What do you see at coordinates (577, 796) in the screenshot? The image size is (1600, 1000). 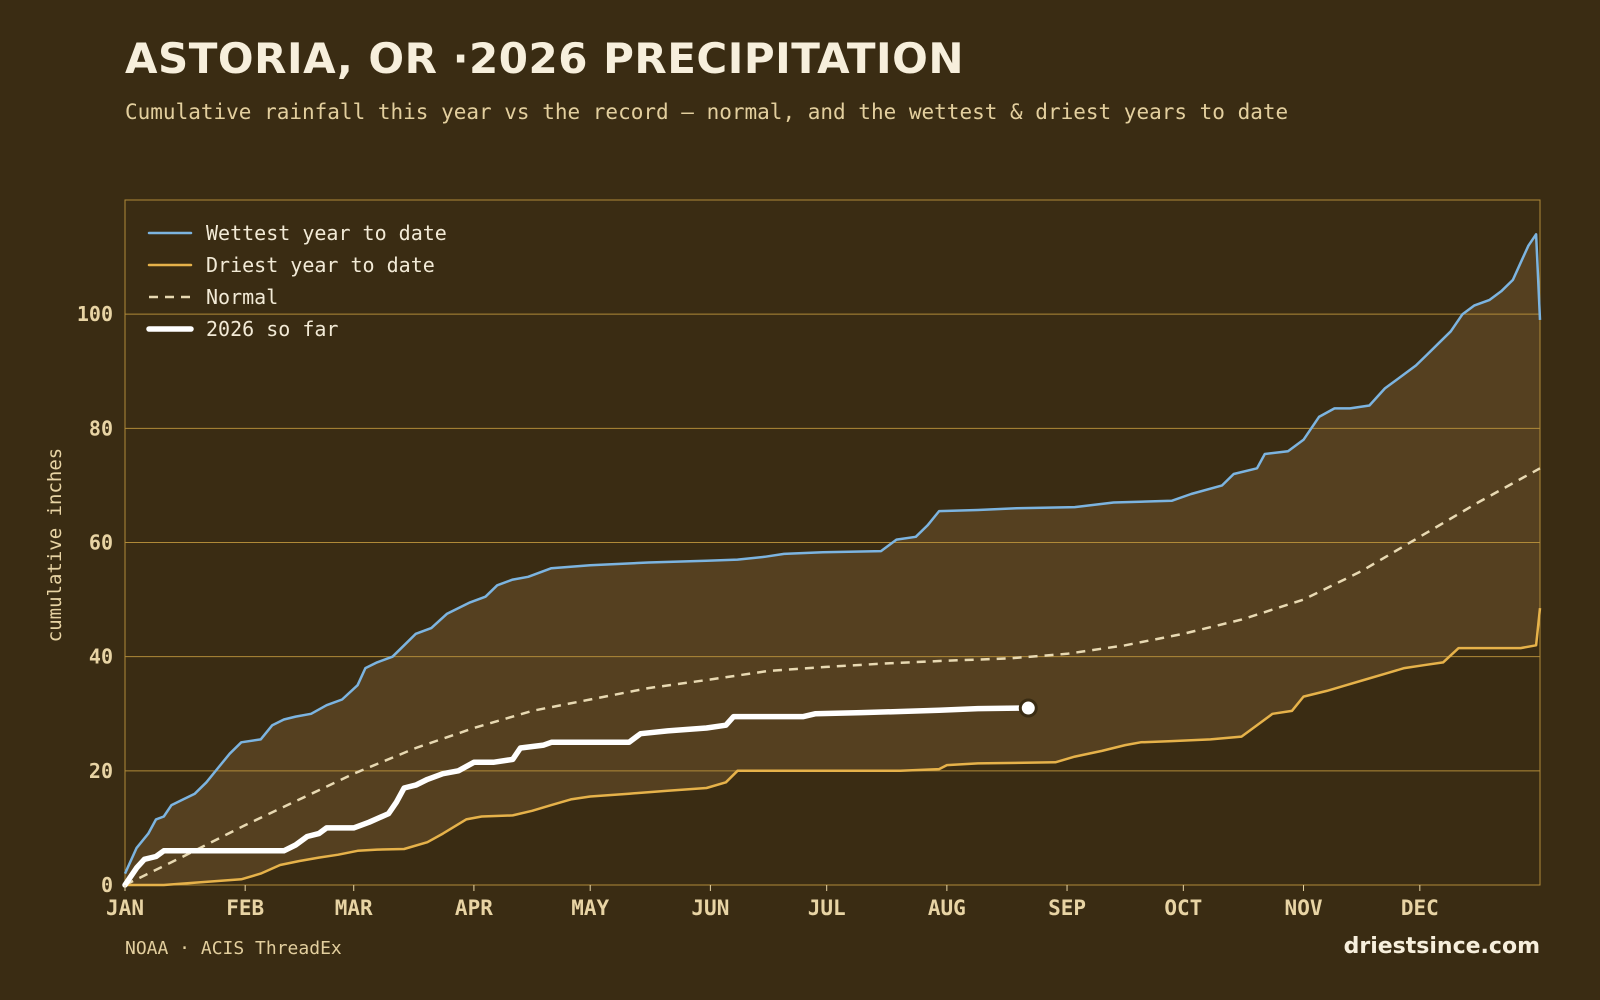 I see `current-year-line` at bounding box center [577, 796].